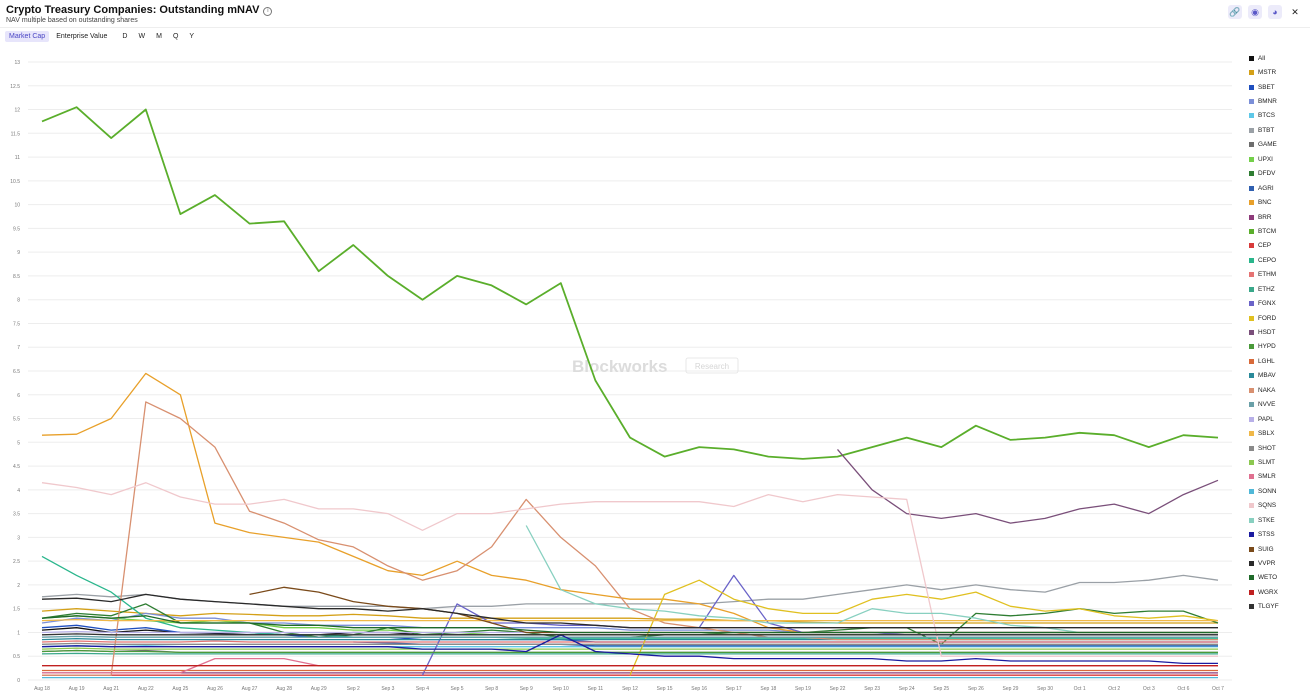  Describe the element at coordinates (1264, 578) in the screenshot. I see `legend-item-weto: WETO` at that location.